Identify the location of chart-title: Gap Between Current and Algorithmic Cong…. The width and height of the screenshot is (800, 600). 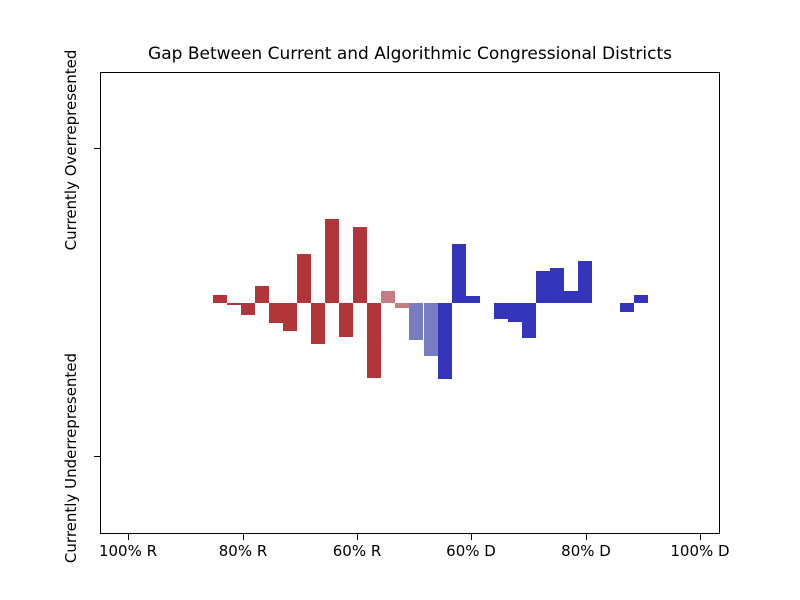
(410, 54).